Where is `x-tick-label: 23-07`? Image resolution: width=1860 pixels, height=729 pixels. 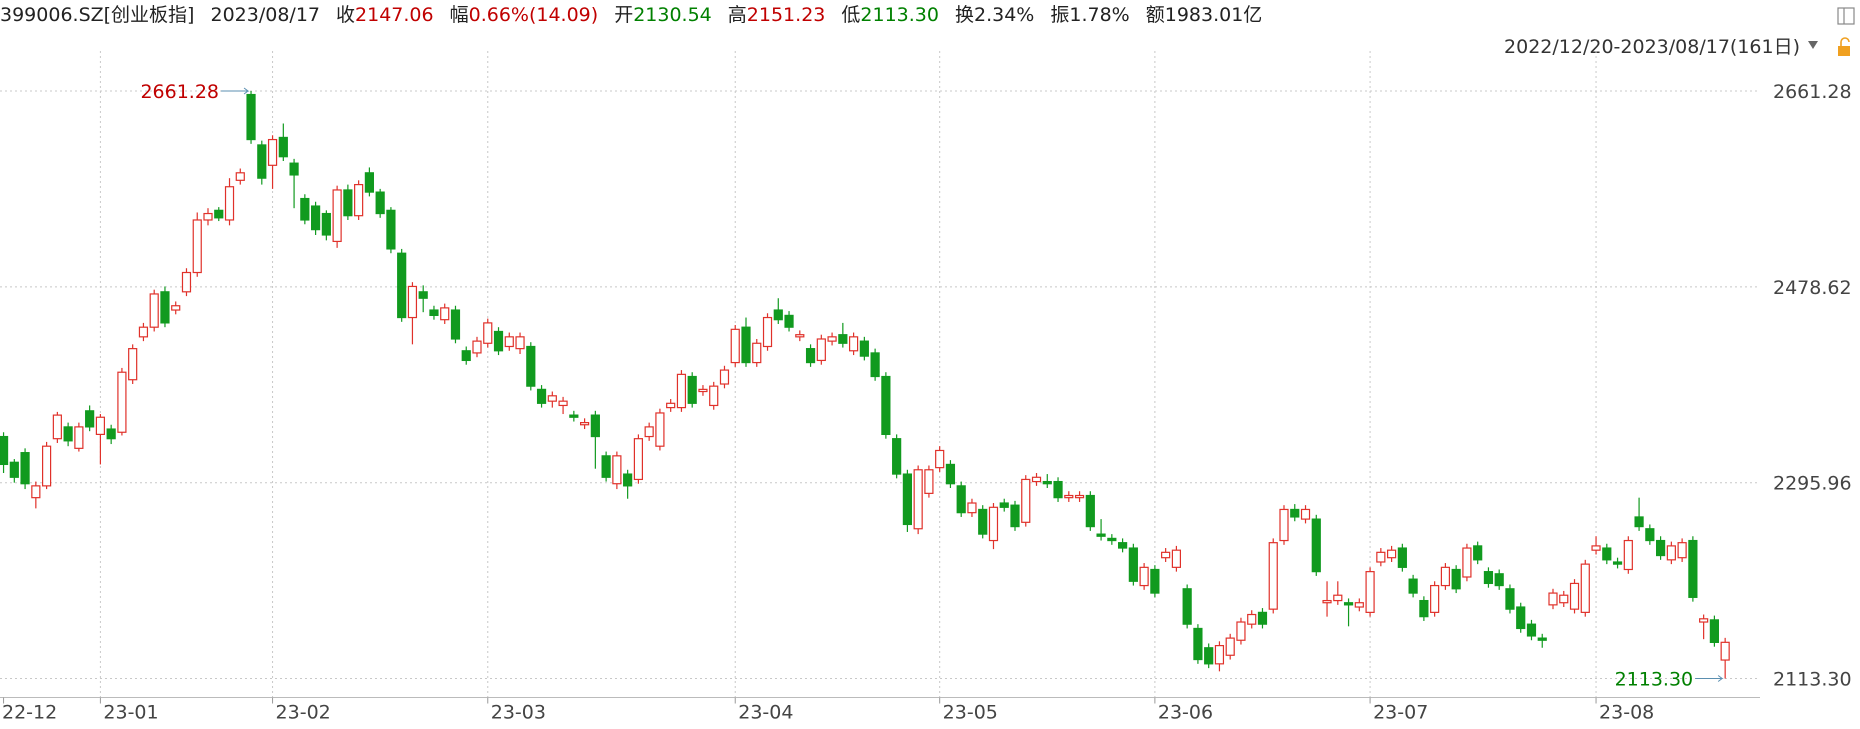 x-tick-label: 23-07 is located at coordinates (1400, 713).